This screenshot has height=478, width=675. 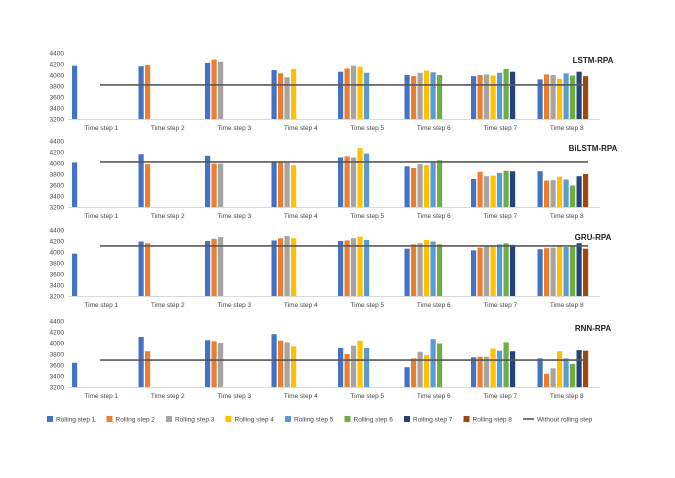 What do you see at coordinates (136, 420) in the screenshot?
I see `legend-label: Rolling step 2` at bounding box center [136, 420].